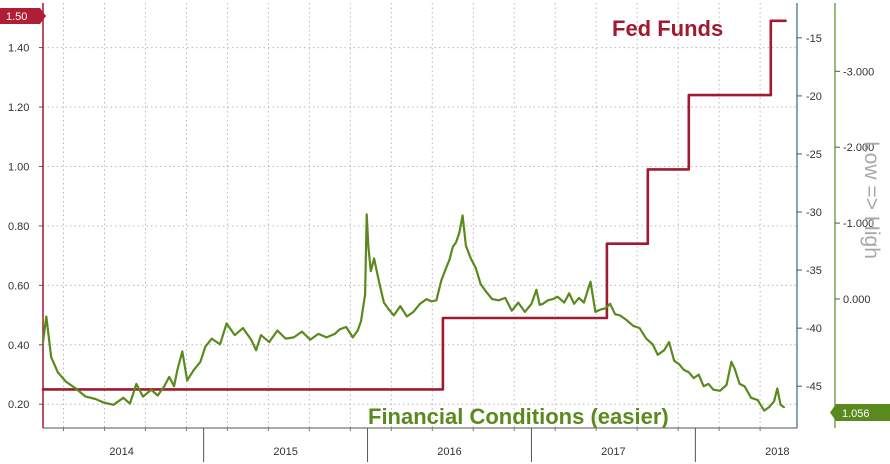 This screenshot has height=464, width=890. I want to click on right-1-tick-label: -25, so click(814, 155).